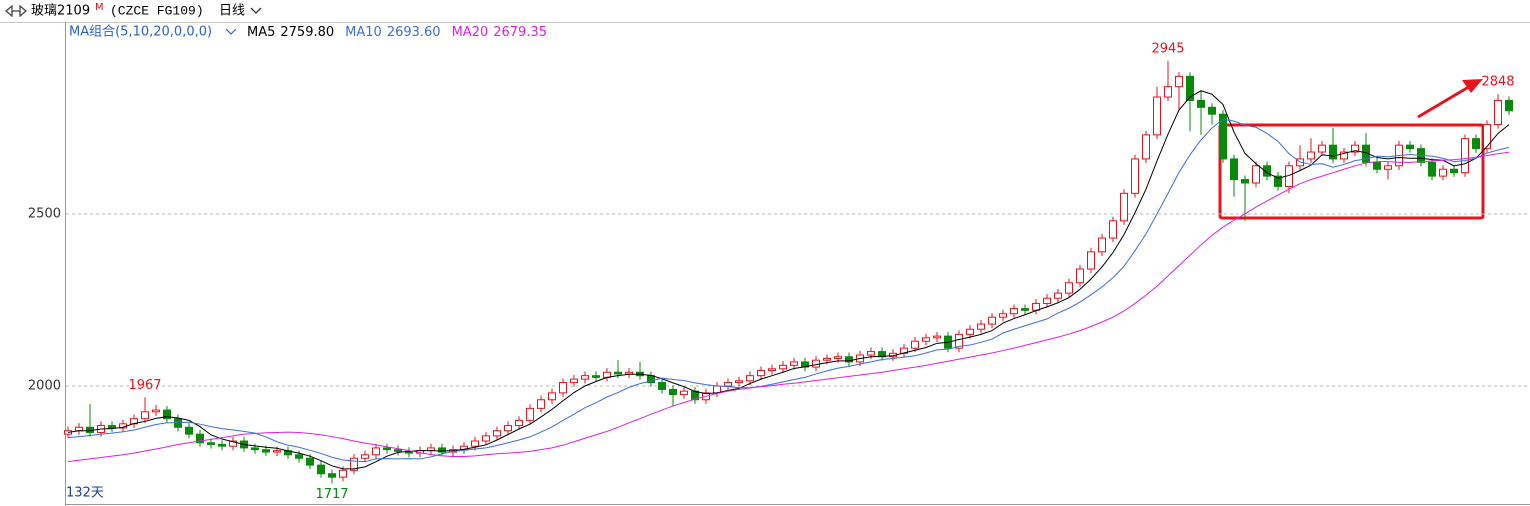 Image resolution: width=1530 pixels, height=506 pixels. What do you see at coordinates (232, 11) in the screenshot?
I see `period-selector: 日线` at bounding box center [232, 11].